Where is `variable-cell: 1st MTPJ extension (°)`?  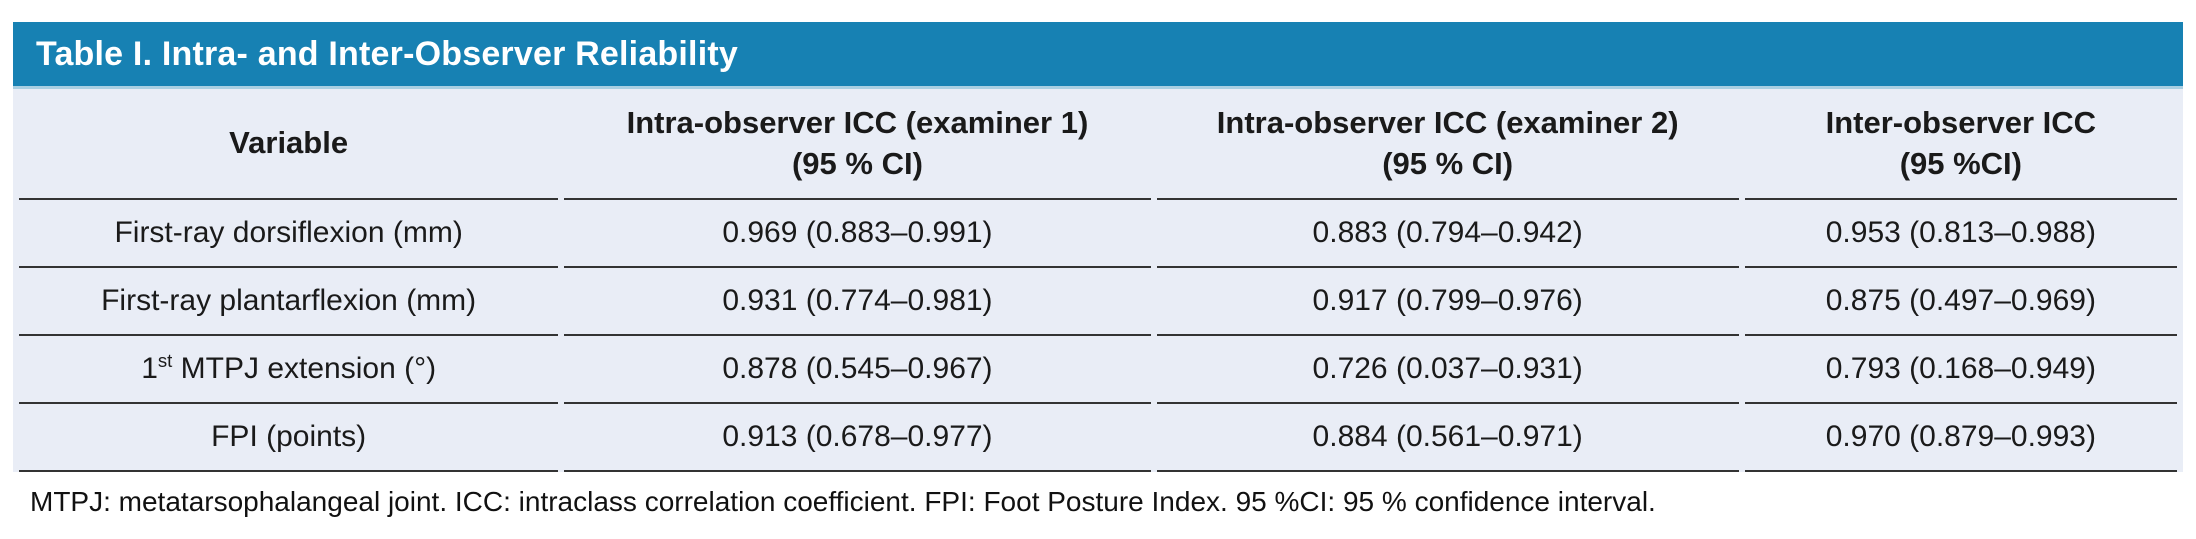
variable-cell: 1st MTPJ extension (°) is located at coordinates (289, 370).